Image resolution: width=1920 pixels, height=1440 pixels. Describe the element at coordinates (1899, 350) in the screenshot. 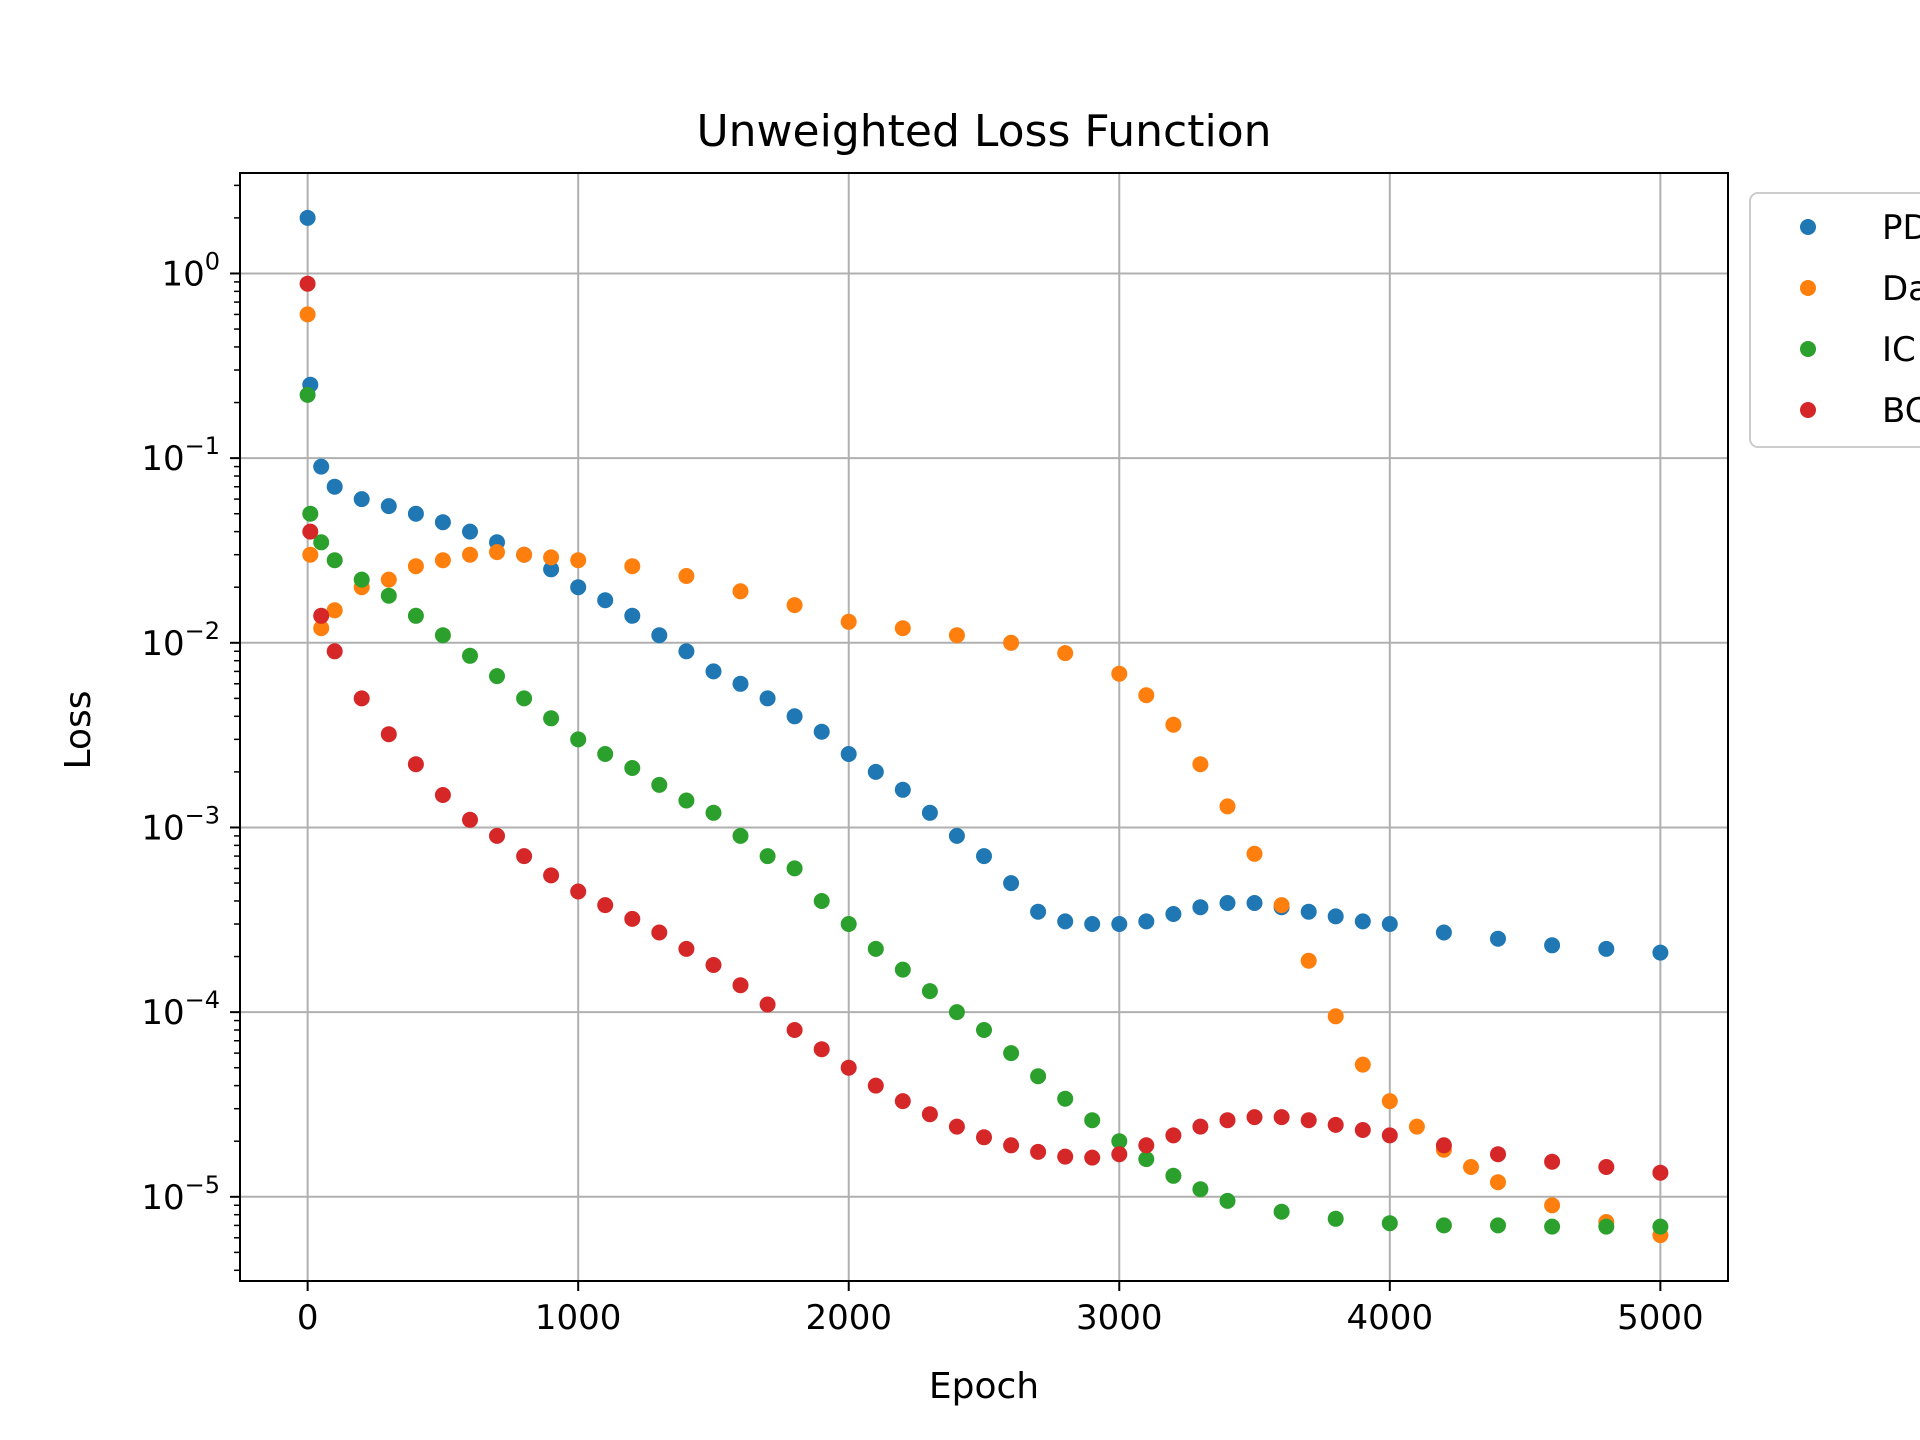

I see `legend-label-ic: IC` at that location.